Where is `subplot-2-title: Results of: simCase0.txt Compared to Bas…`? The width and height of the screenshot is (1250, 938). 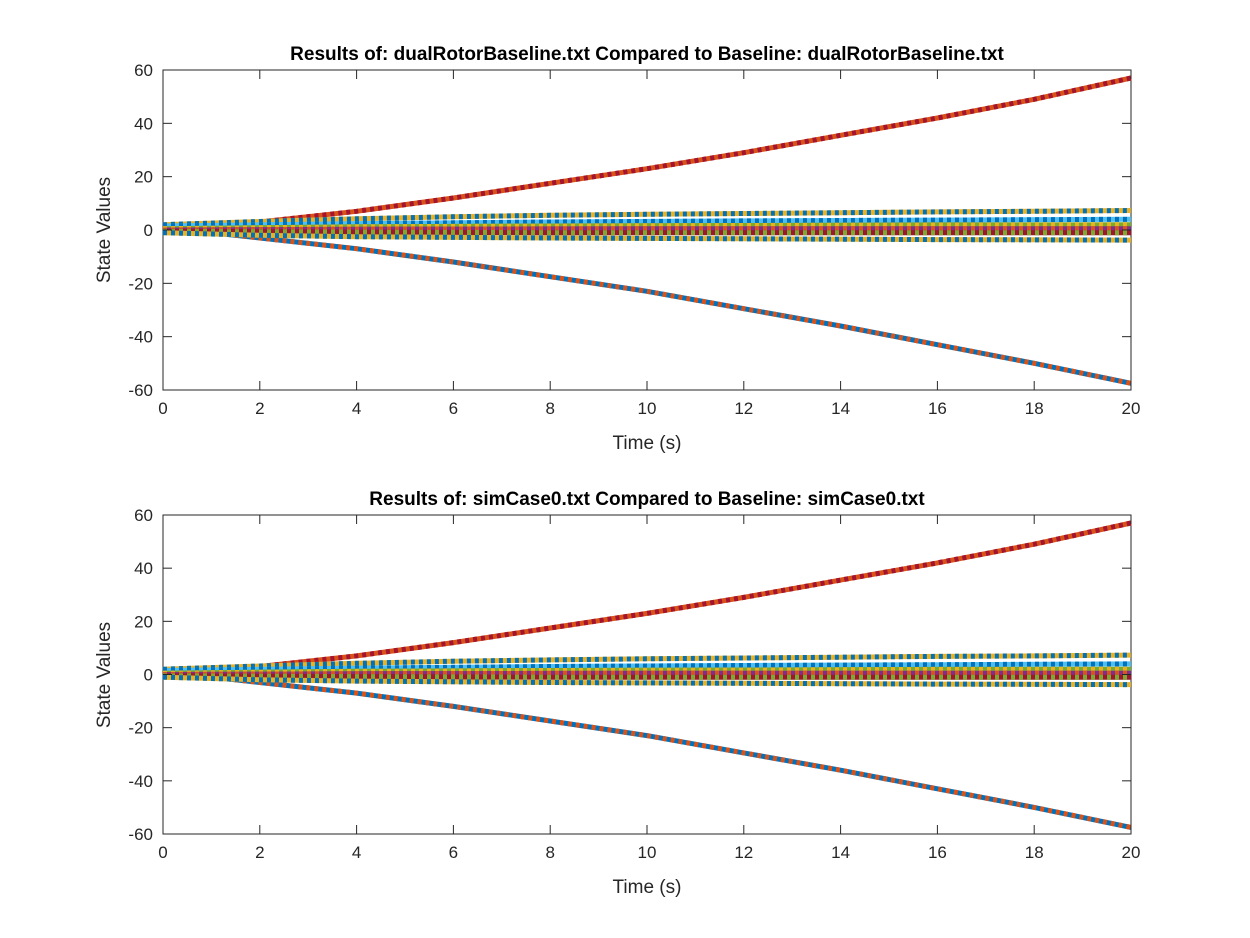 subplot-2-title: Results of: simCase0.txt Compared to Bas… is located at coordinates (647, 499).